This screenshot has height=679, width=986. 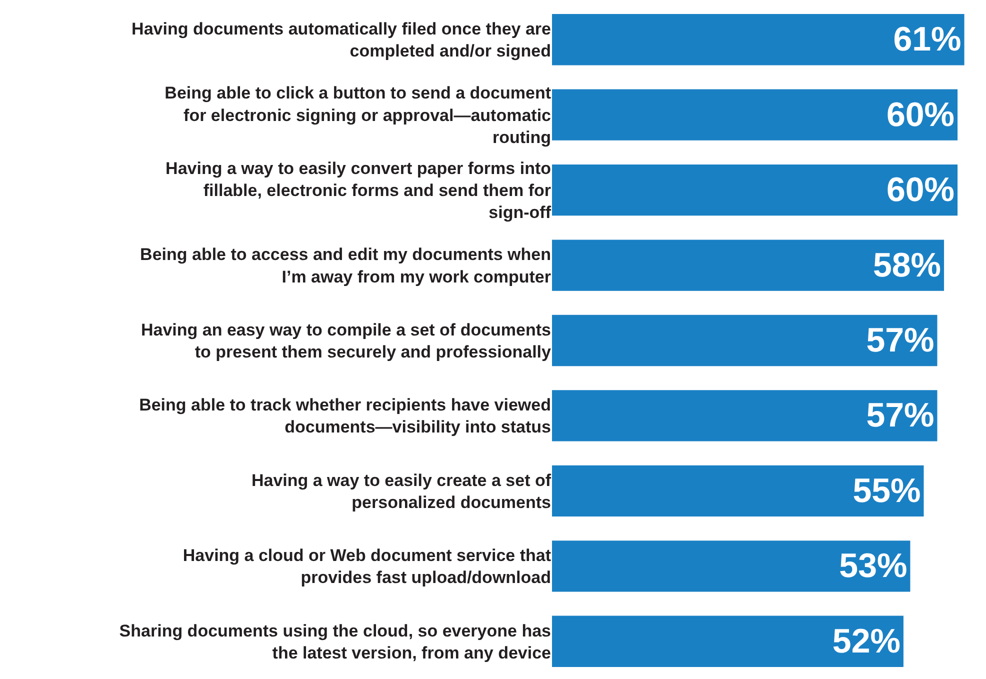 I want to click on data-label: 58%, so click(x=907, y=265).